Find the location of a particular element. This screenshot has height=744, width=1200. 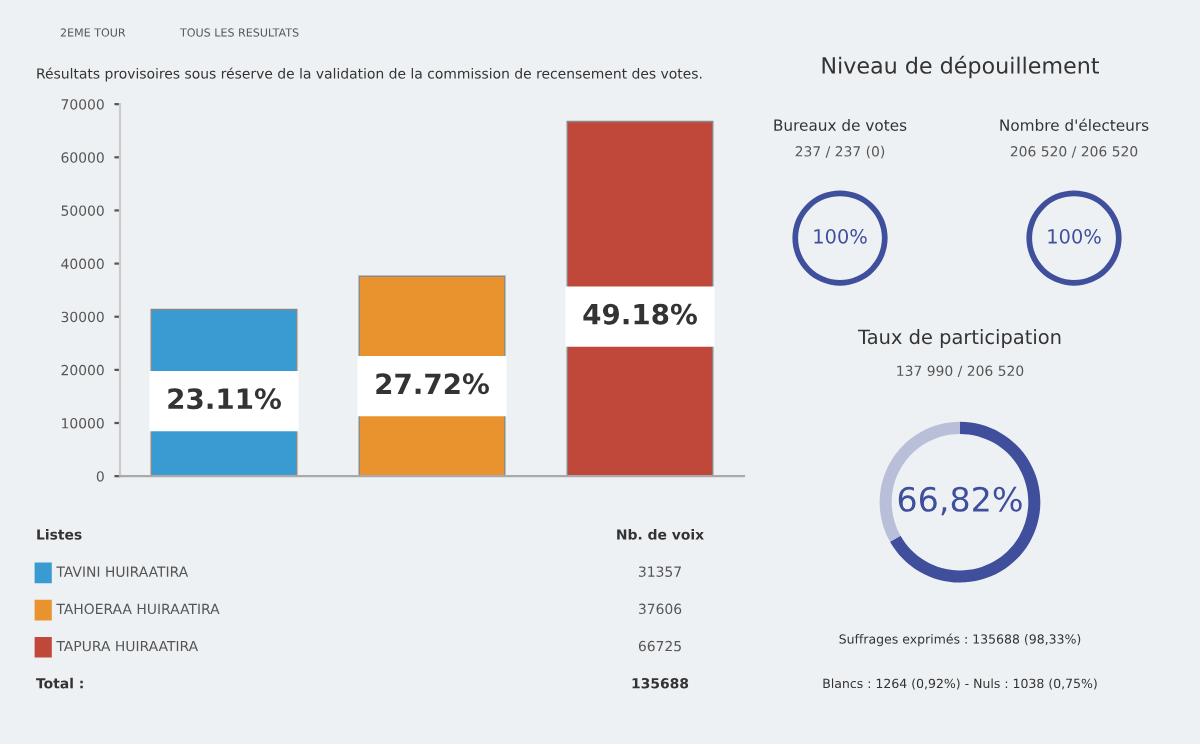

annotation: 49.18% is located at coordinates (640, 314).